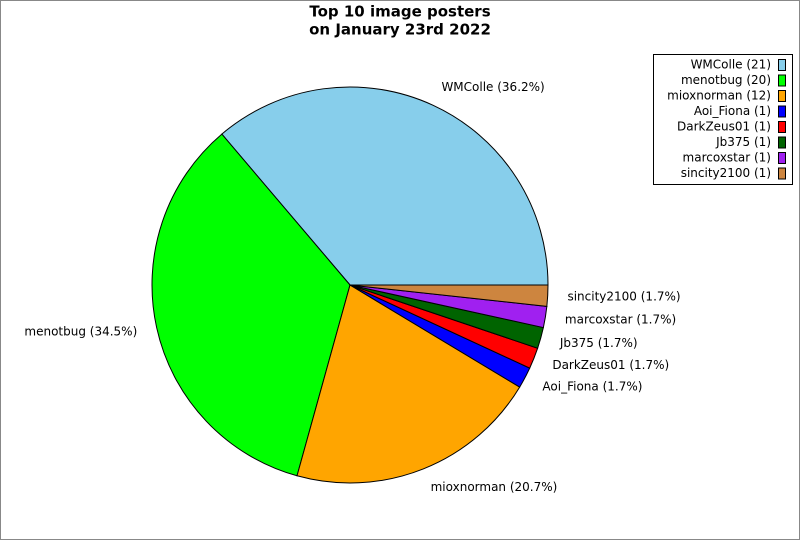  What do you see at coordinates (399, 12) in the screenshot?
I see `chart-title: Top 10 image posters` at bounding box center [399, 12].